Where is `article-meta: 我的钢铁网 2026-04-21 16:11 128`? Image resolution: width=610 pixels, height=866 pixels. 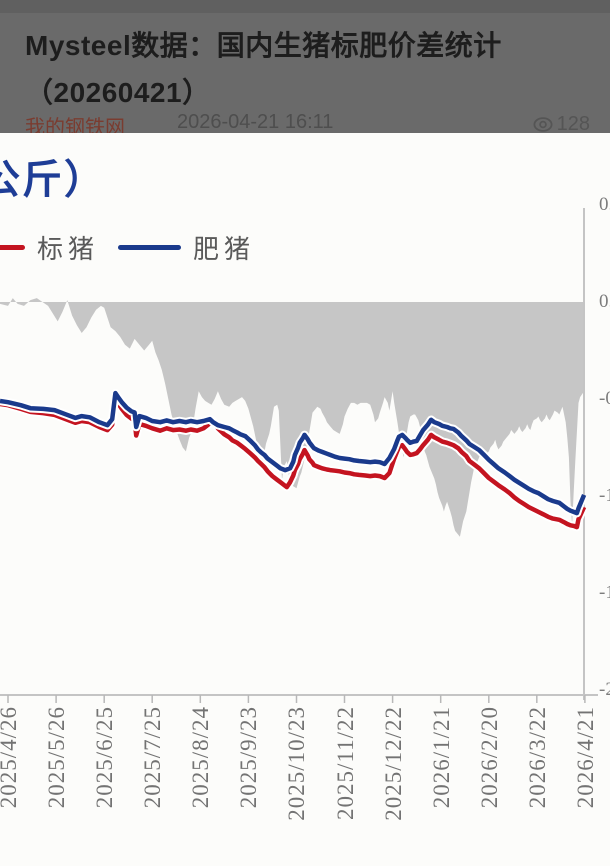 article-meta: 我的钢铁网 2026-04-21 16:11 128 is located at coordinates (307, 122).